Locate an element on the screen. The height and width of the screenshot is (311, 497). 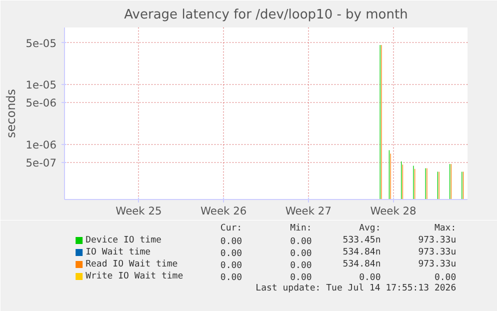
text: Cur: is located at coordinates (231, 229).